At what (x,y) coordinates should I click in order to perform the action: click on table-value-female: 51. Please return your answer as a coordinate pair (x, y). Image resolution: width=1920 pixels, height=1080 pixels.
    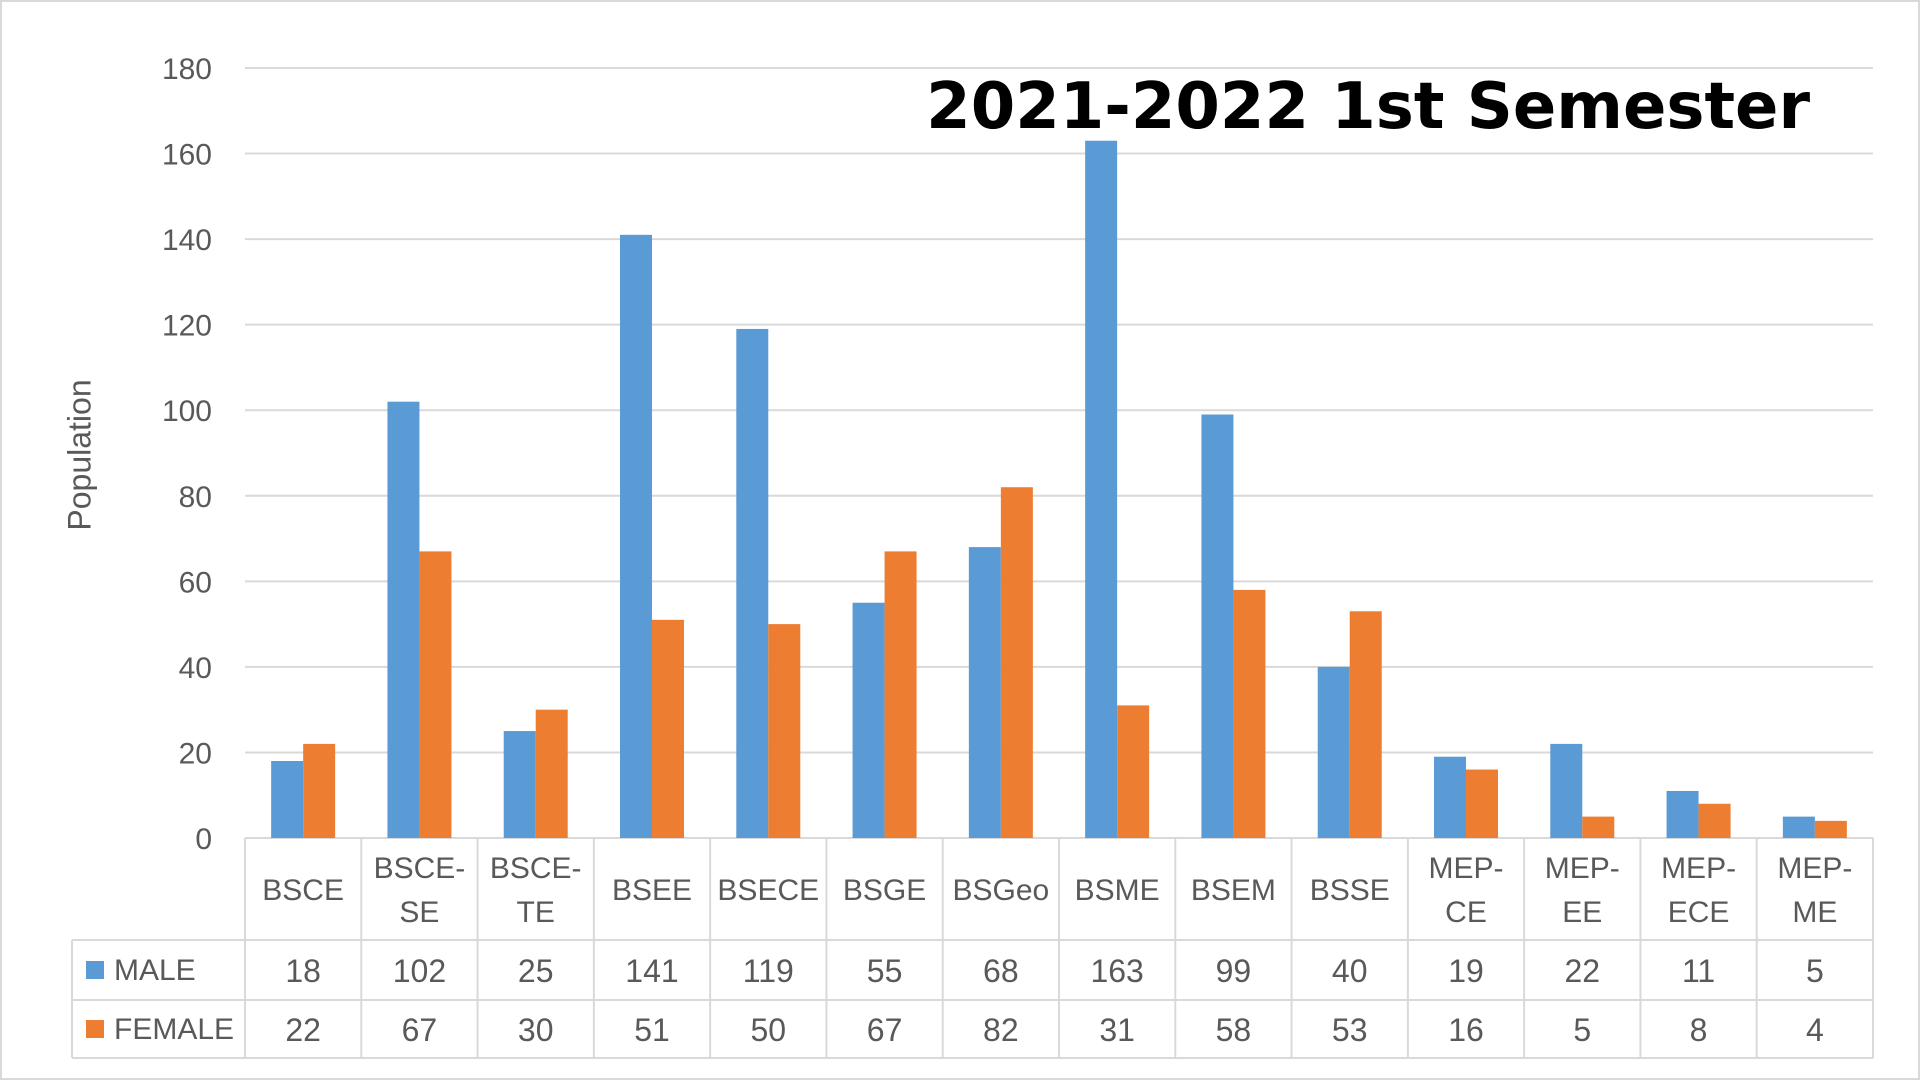
    Looking at the image, I should click on (652, 1030).